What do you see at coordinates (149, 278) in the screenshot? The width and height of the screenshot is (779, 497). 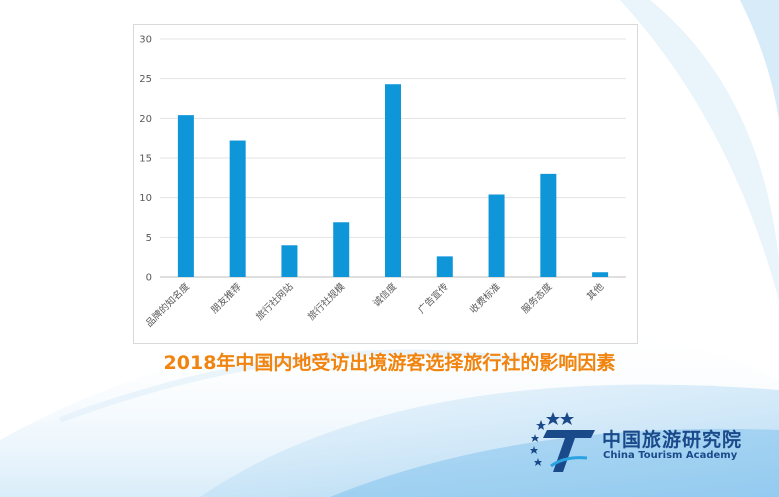 I see `y-tick-label: 0` at bounding box center [149, 278].